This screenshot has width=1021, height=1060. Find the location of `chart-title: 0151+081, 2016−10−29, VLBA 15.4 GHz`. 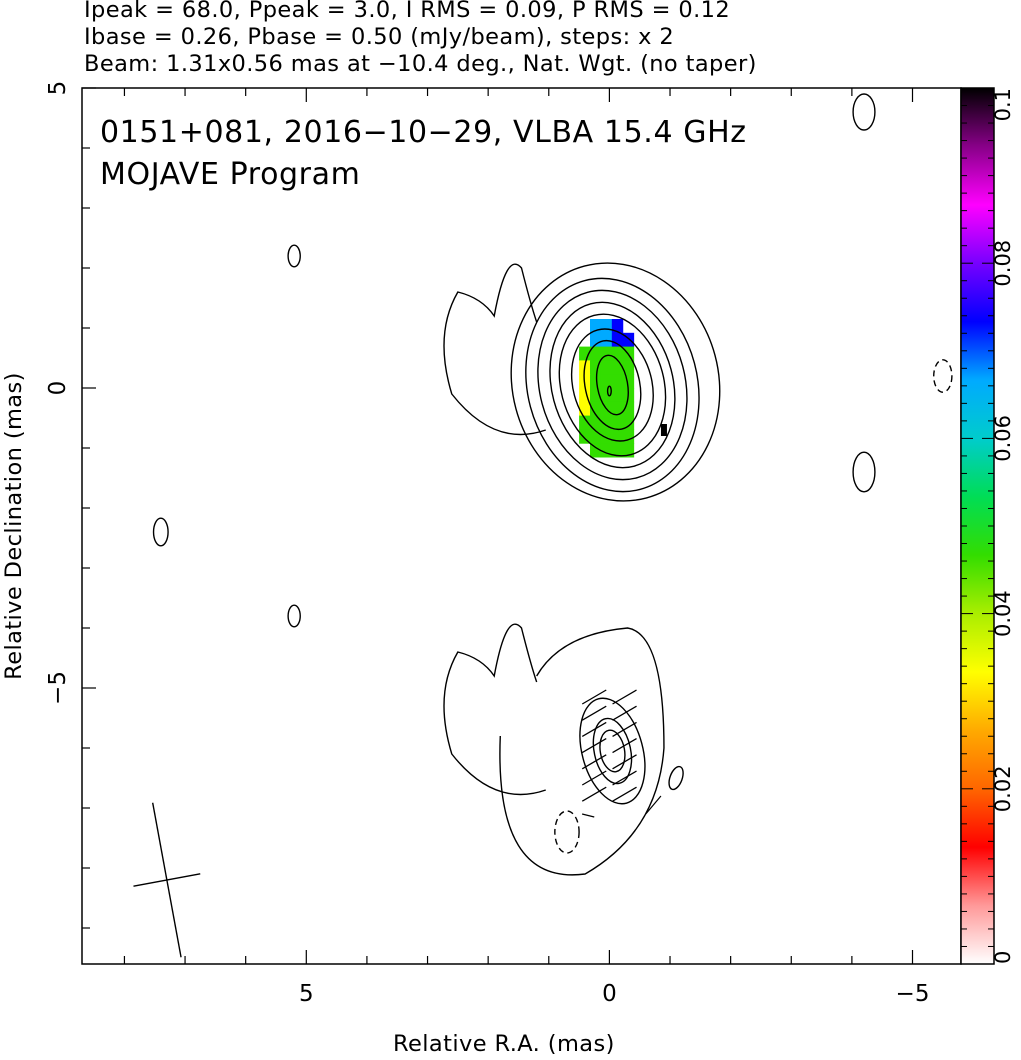

chart-title: 0151+081, 2016−10−29, VLBA 15.4 GHz is located at coordinates (423, 132).